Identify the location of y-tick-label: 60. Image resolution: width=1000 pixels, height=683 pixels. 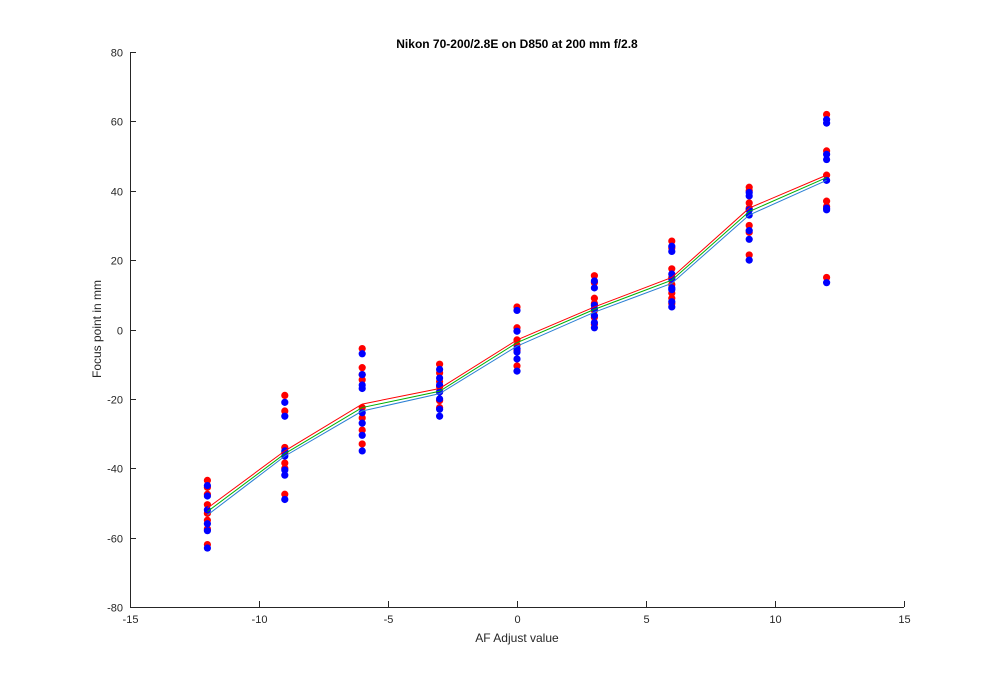
(117, 123).